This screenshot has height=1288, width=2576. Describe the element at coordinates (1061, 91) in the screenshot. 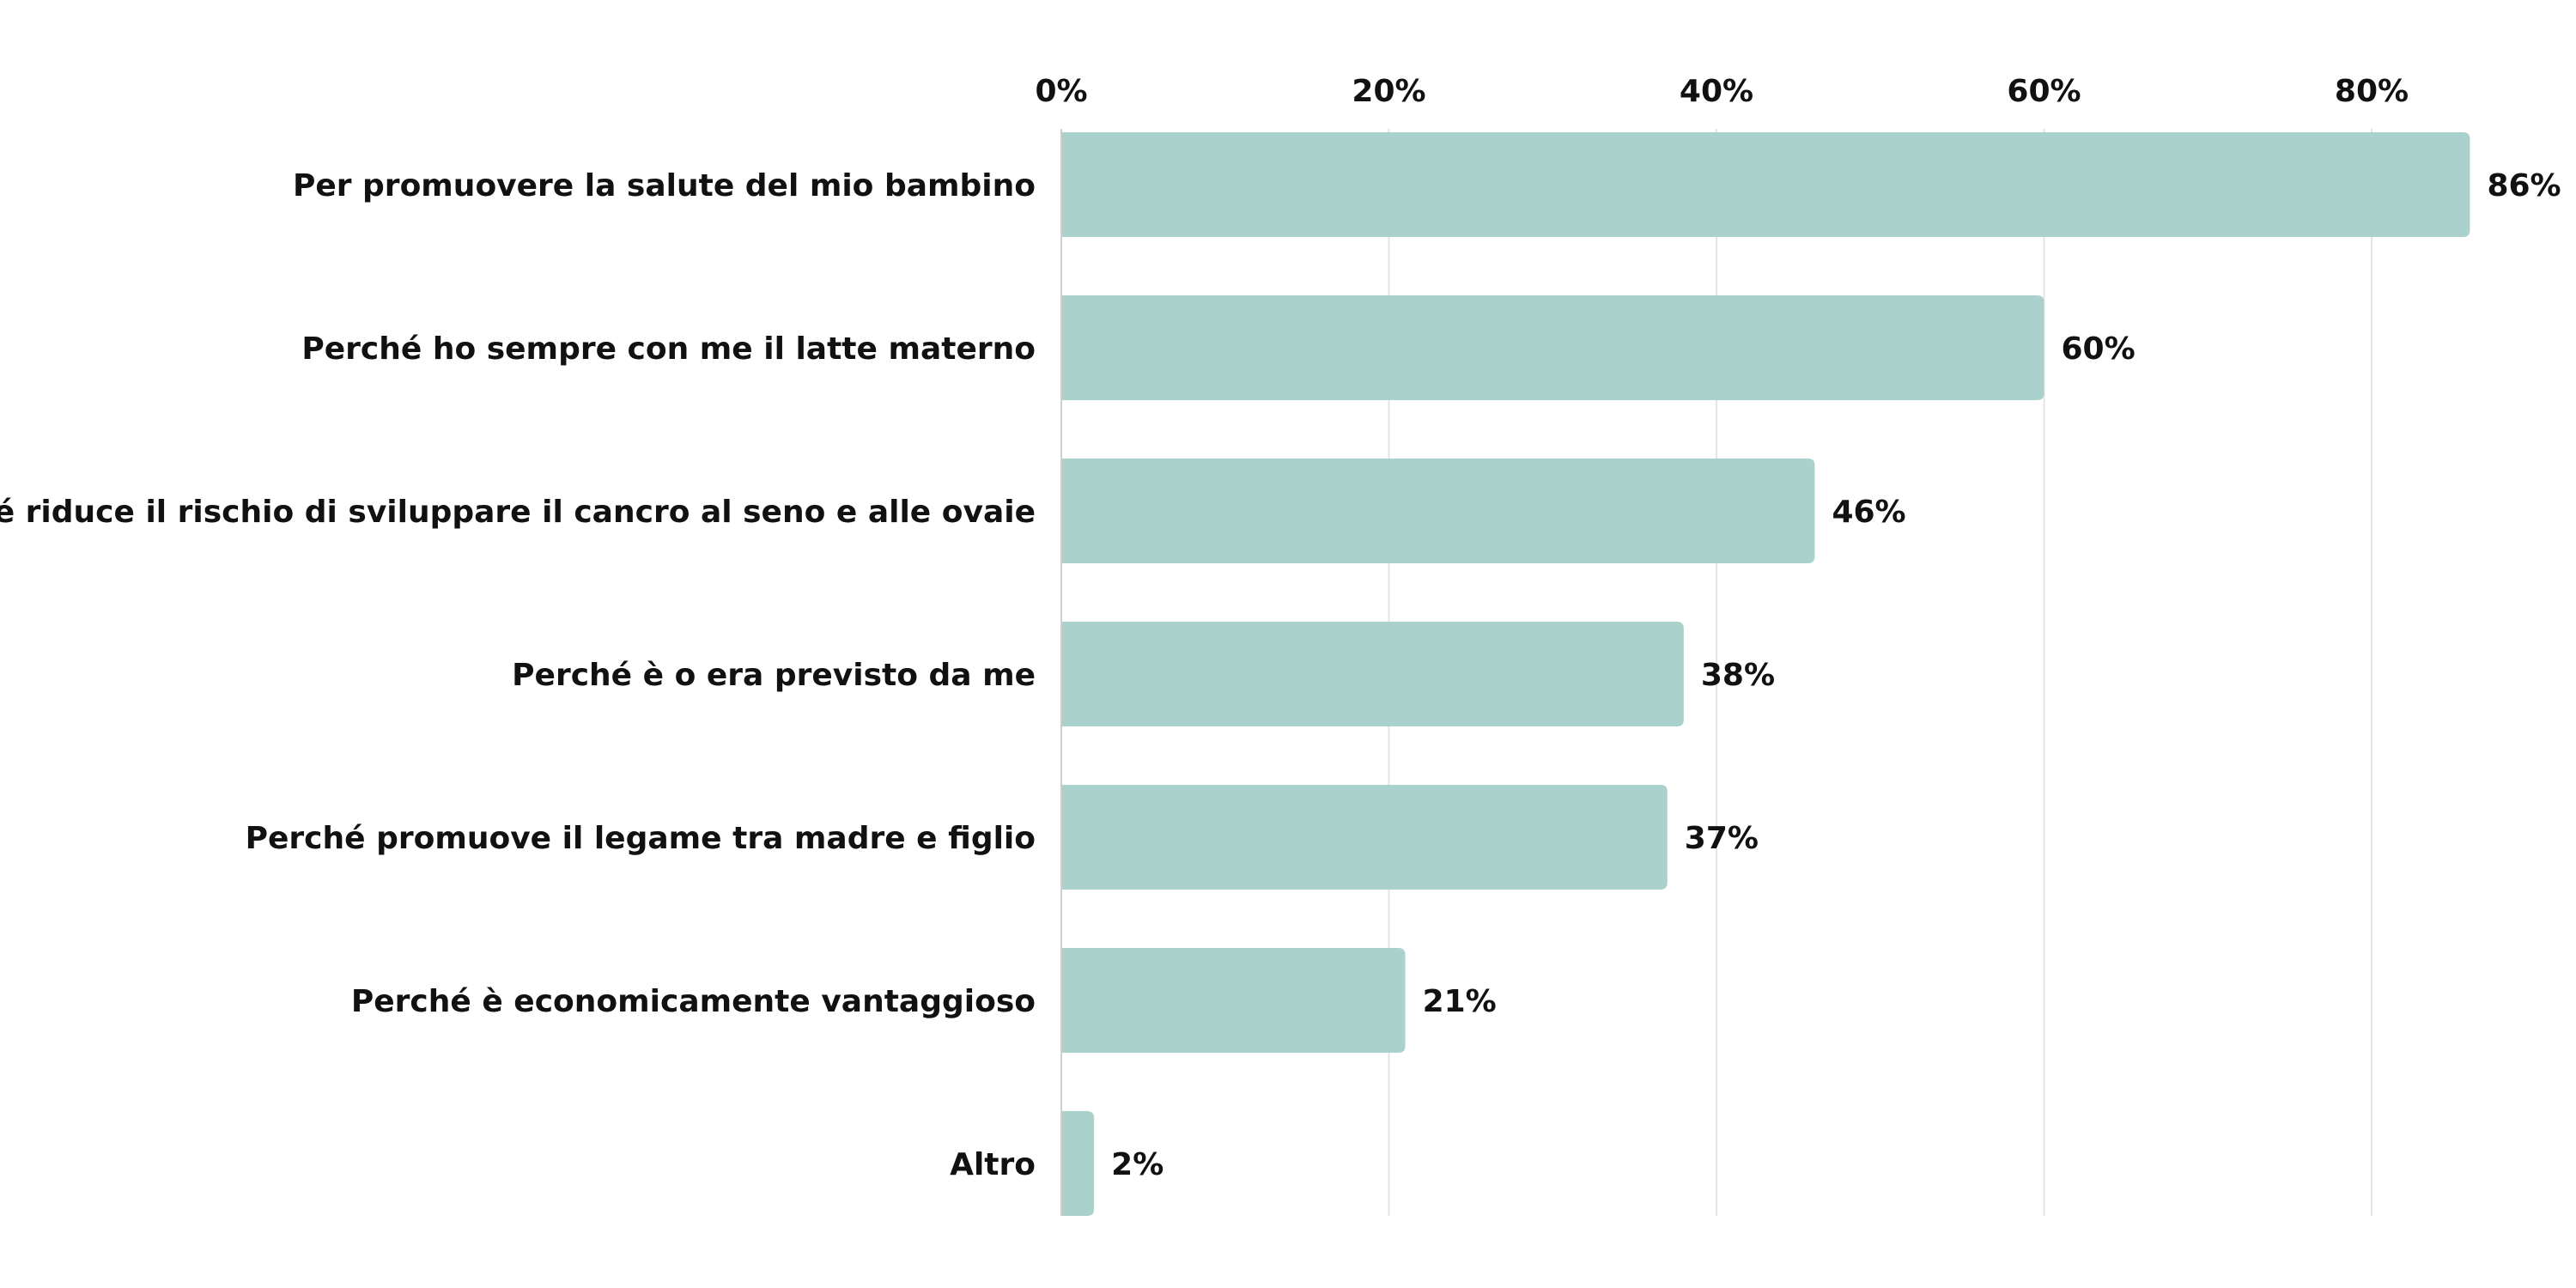

I see `x-tick-label-0: 0%` at that location.